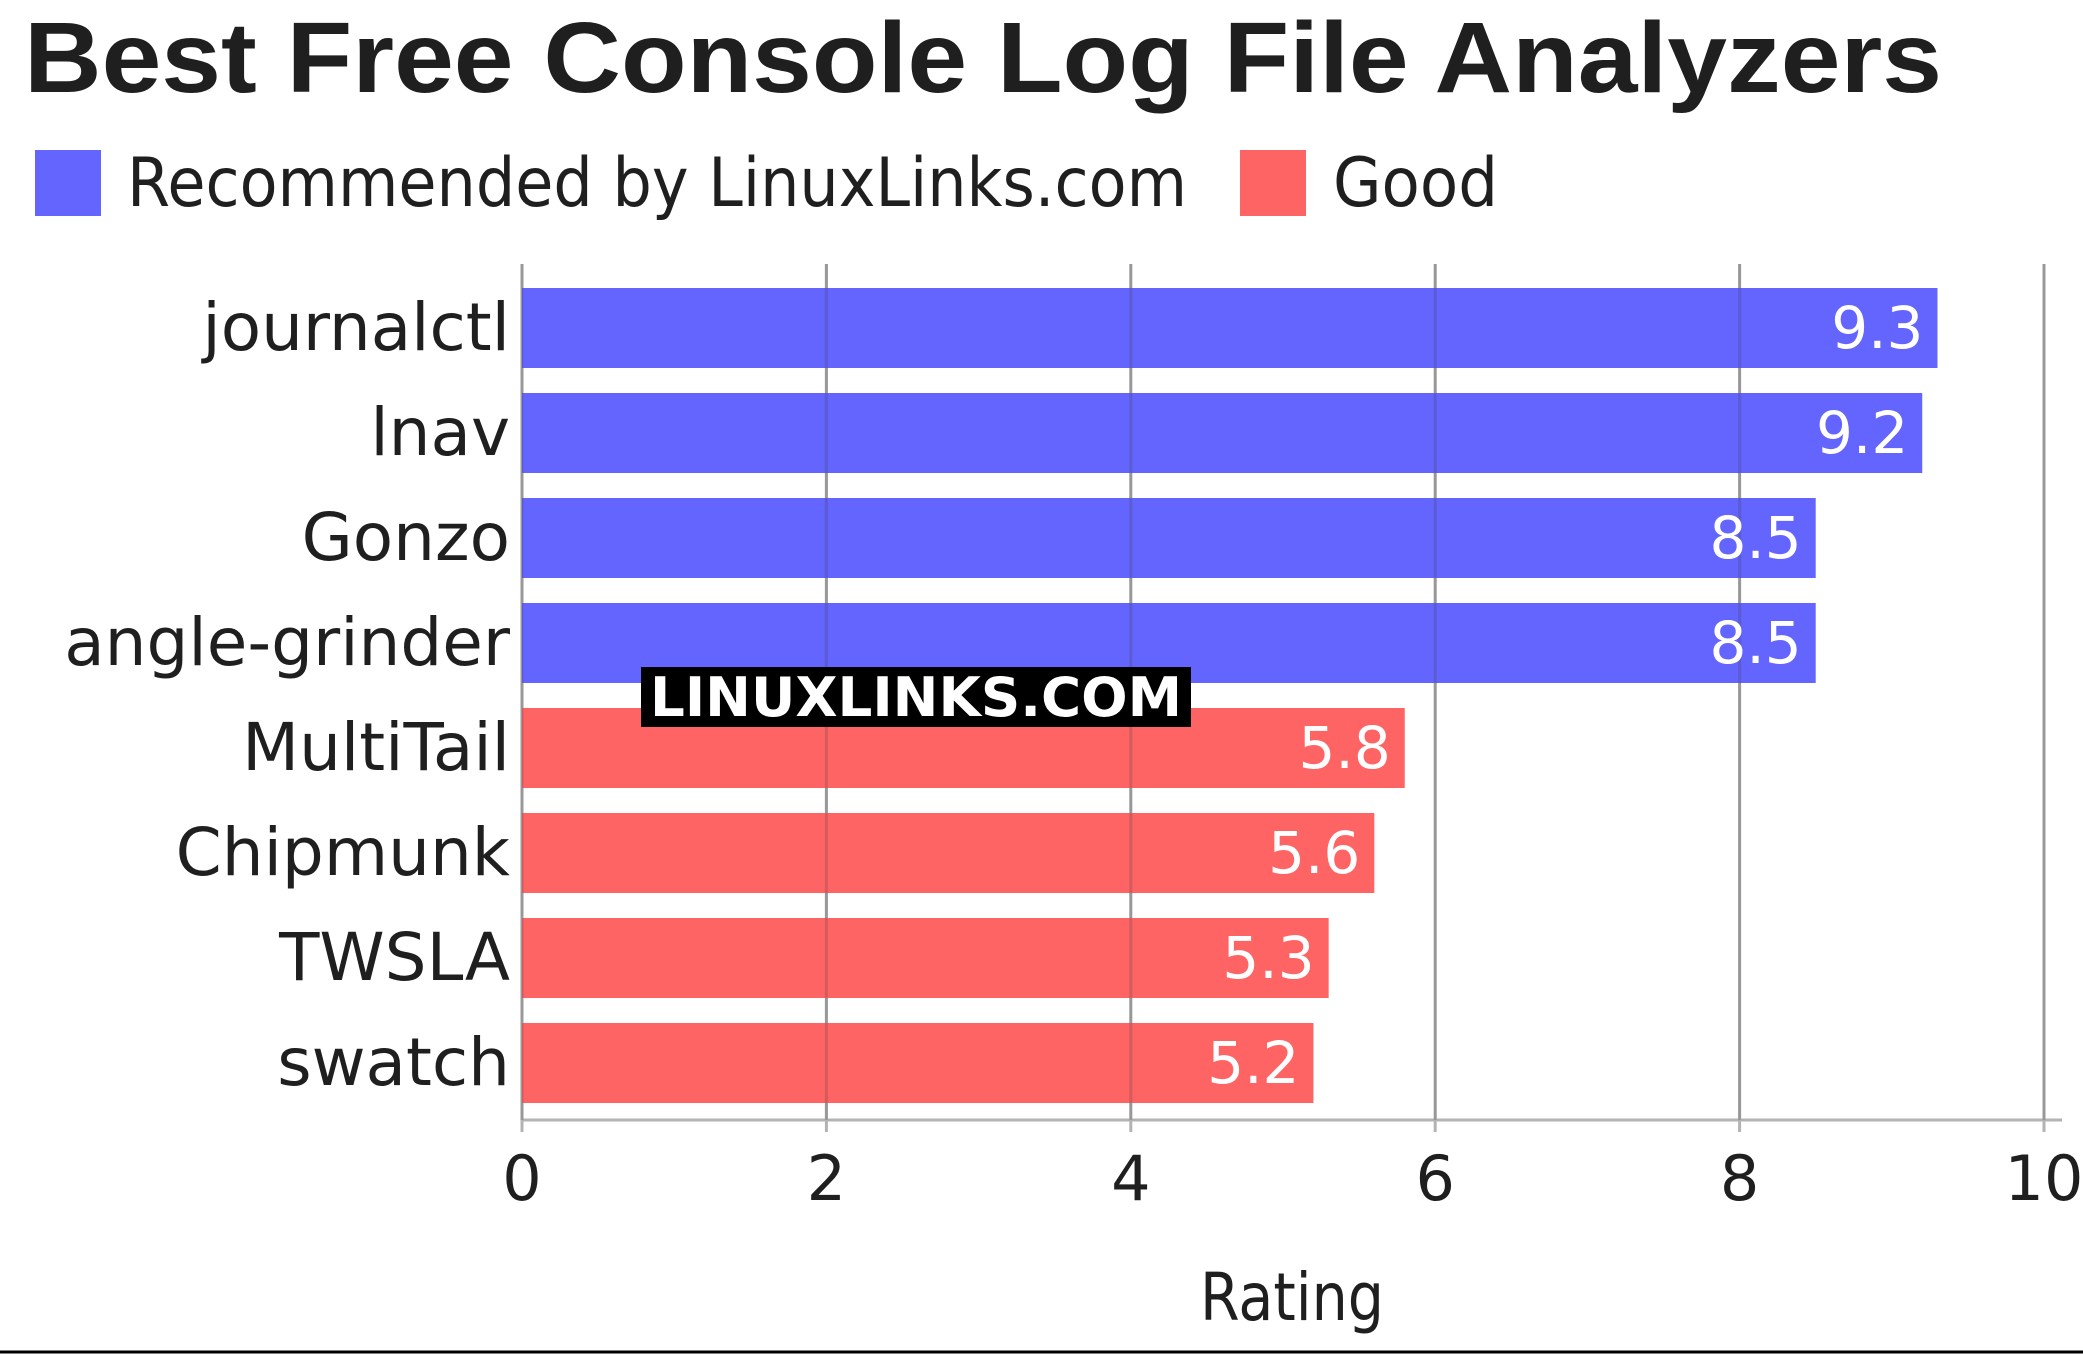 The height and width of the screenshot is (1354, 2083). Describe the element at coordinates (918, 1063) in the screenshot. I see `bar-swatch` at that location.